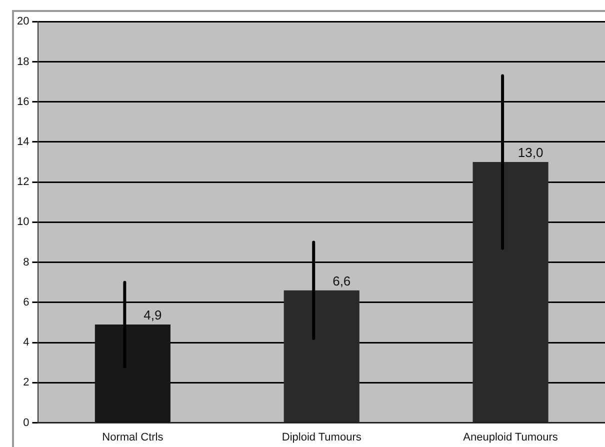 This screenshot has width=605, height=447. What do you see at coordinates (23, 22) in the screenshot?
I see `y-tick-label: 20` at bounding box center [23, 22].